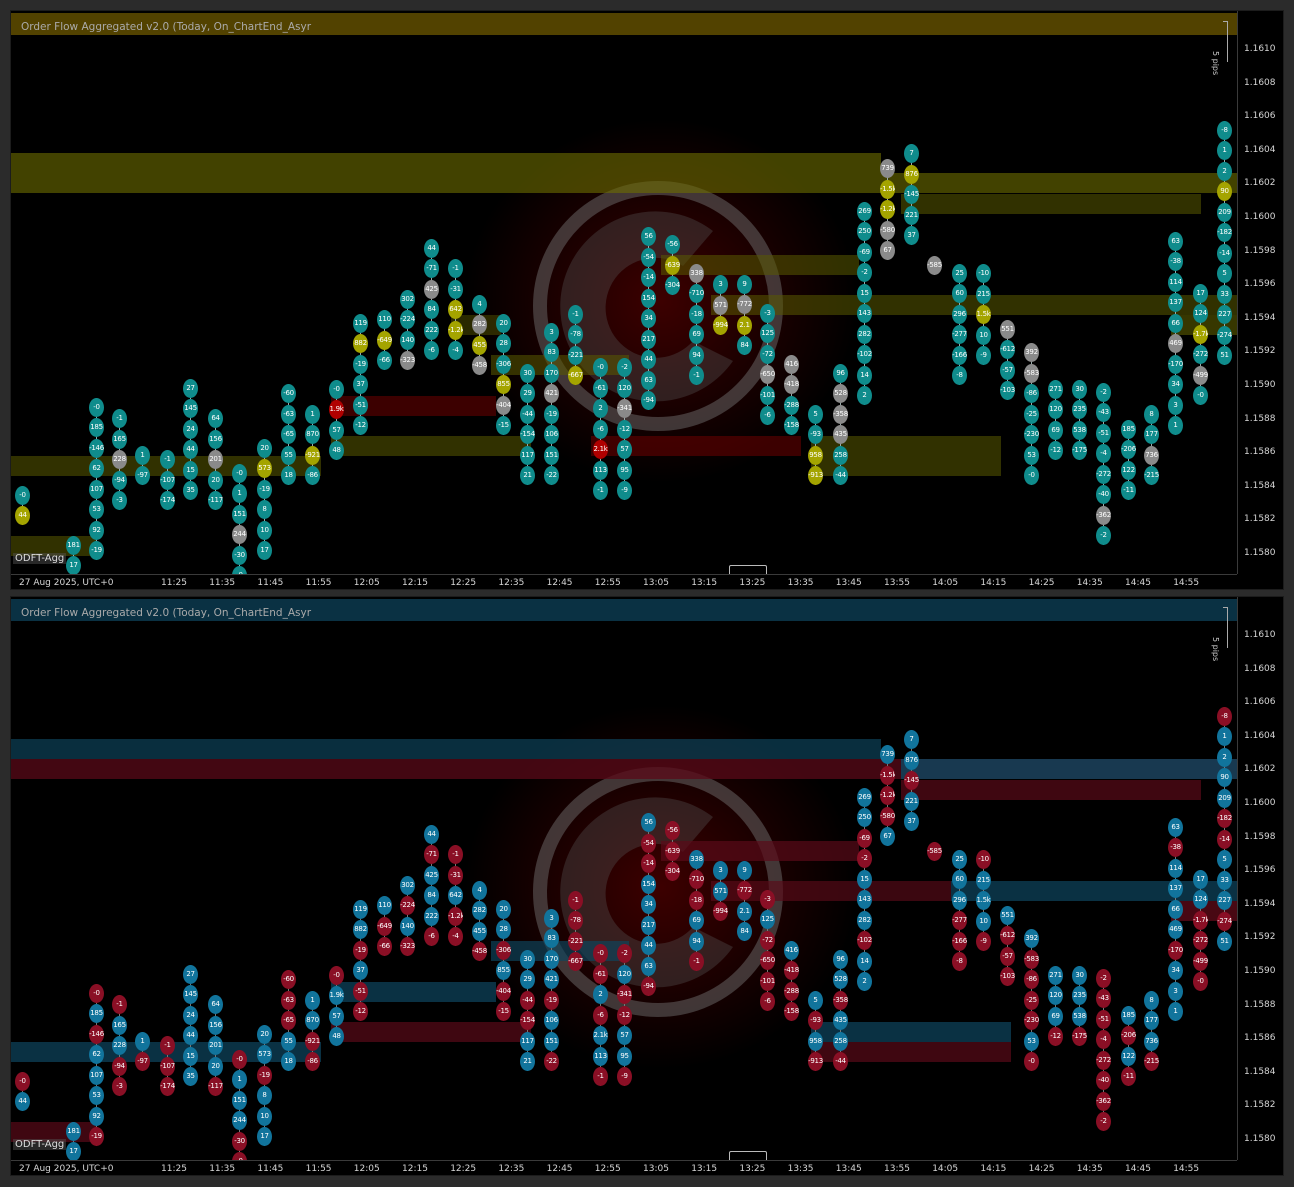 The width and height of the screenshot is (1294, 1187). Describe the element at coordinates (551, 1020) in the screenshot. I see `footprint-cell: 106` at that location.